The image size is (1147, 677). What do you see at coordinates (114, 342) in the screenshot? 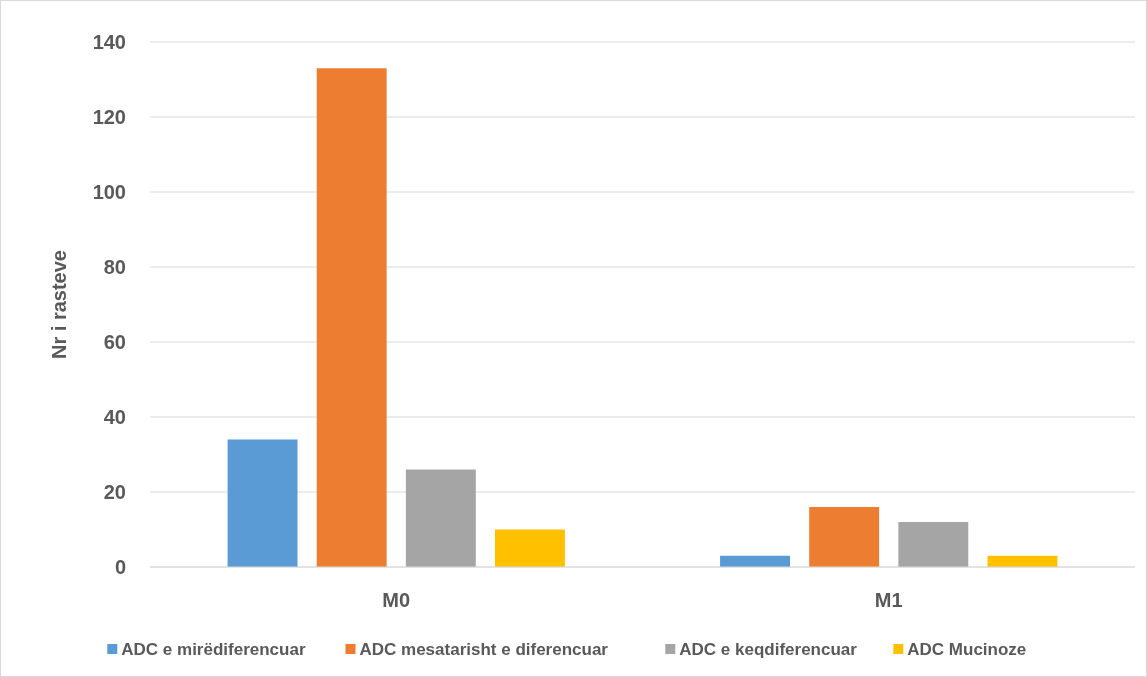
I see `y-tick-label: 60` at bounding box center [114, 342].